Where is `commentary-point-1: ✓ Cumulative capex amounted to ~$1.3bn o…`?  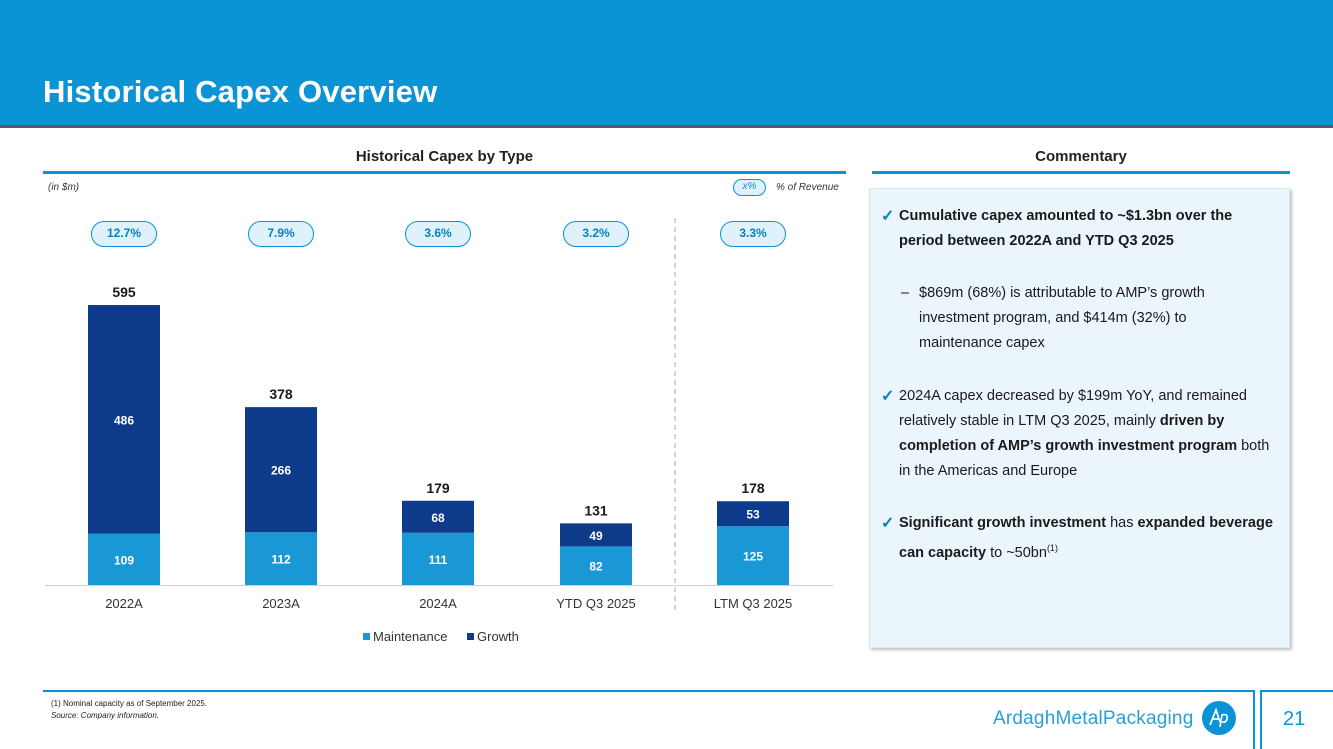
commentary-point-1: ✓ Cumulative capex amounted to ~$1.3bn o… is located at coordinates (1077, 229).